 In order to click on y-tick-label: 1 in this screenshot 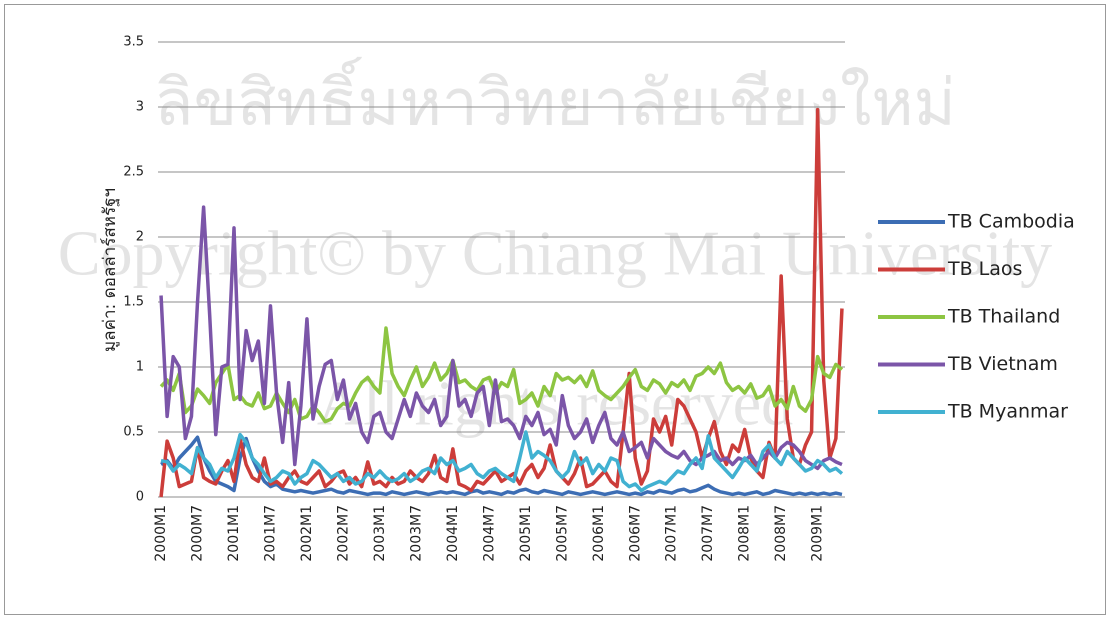, I will do `click(140, 367)`.